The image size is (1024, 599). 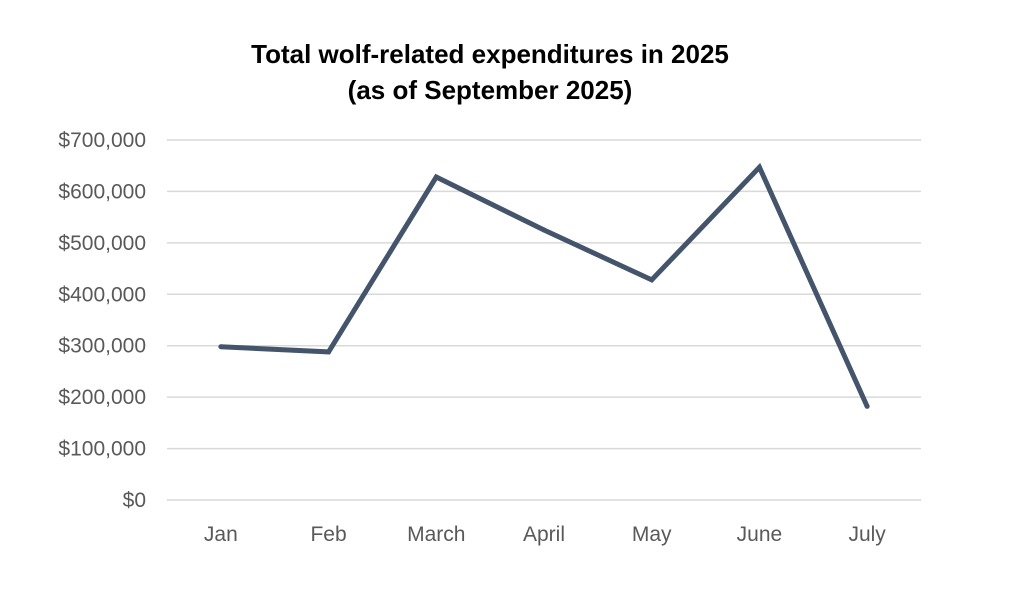 I want to click on x-tick-label: Jan, so click(x=221, y=534).